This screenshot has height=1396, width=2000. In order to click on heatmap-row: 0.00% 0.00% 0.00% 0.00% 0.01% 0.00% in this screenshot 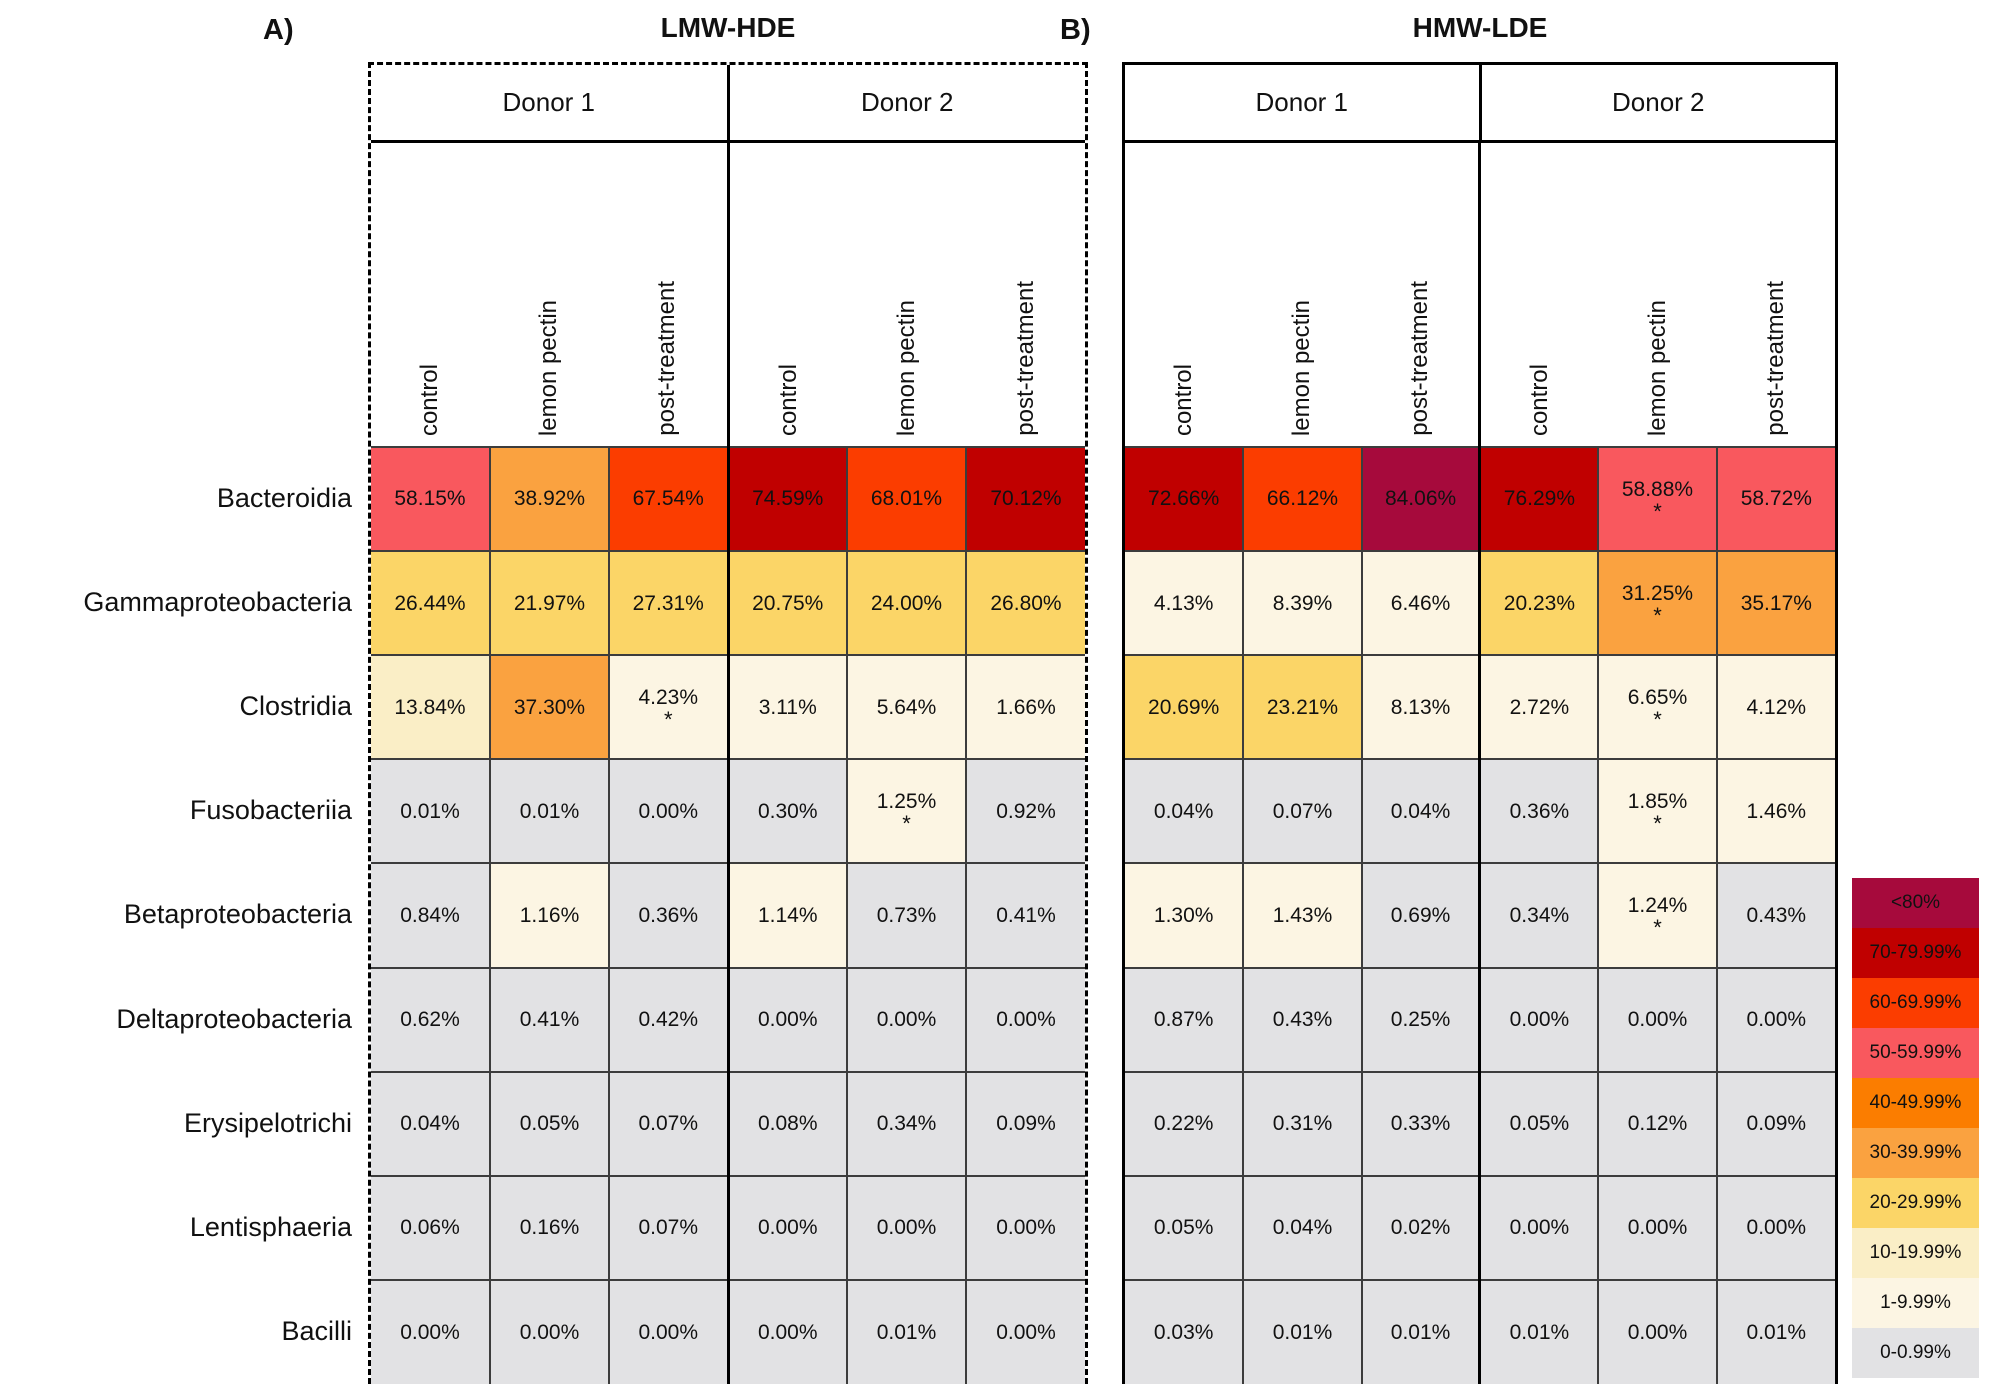, I will do `click(728, 1331)`.